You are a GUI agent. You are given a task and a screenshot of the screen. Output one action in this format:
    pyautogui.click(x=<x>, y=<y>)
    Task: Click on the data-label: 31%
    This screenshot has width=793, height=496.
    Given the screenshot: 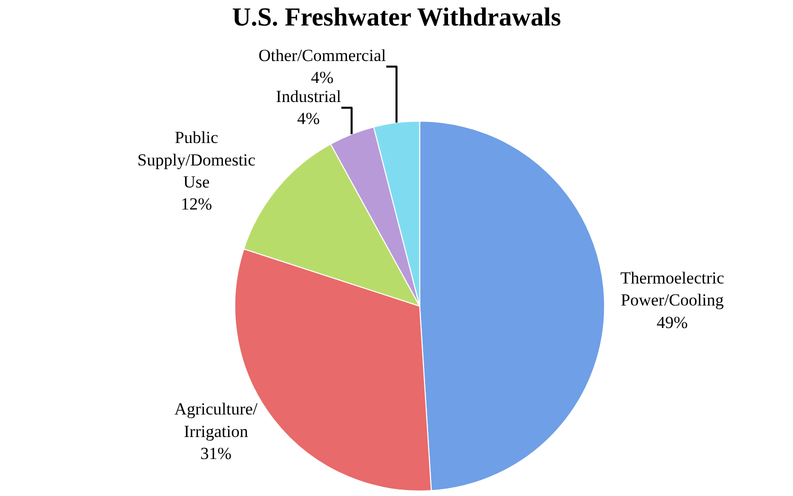 What is the action you would take?
    pyautogui.click(x=216, y=453)
    